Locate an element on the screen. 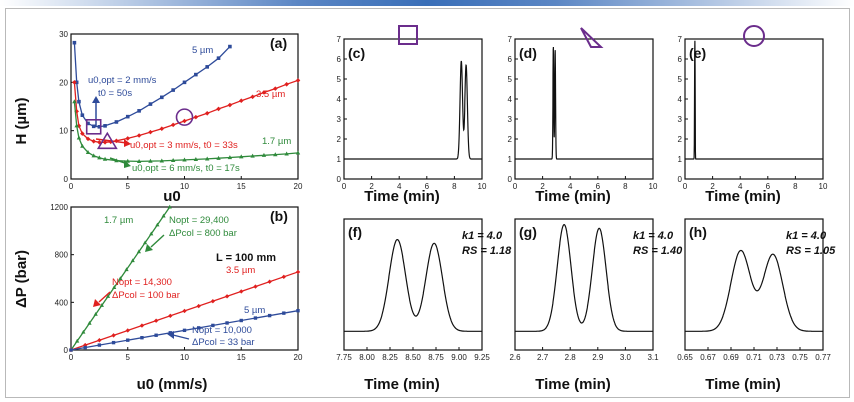 The width and height of the screenshot is (854, 402). x-tick-label: 3.0 is located at coordinates (626, 357).